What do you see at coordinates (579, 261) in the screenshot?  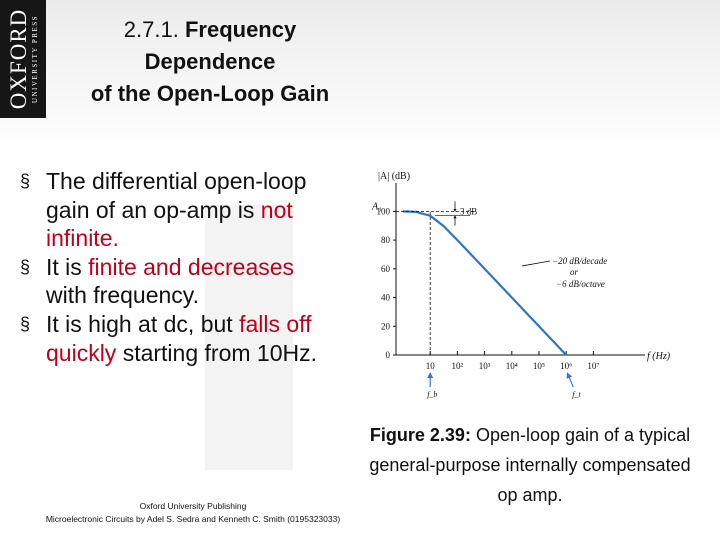 I see `slope-label-decade: −20 dB/decade` at bounding box center [579, 261].